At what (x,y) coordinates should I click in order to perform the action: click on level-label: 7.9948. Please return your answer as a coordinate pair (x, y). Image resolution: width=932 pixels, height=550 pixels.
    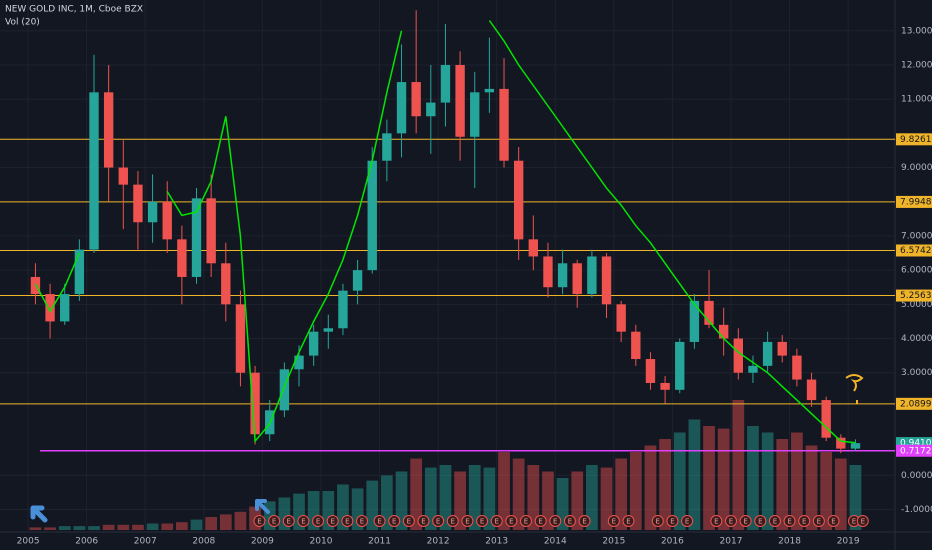
    Looking at the image, I should click on (916, 202).